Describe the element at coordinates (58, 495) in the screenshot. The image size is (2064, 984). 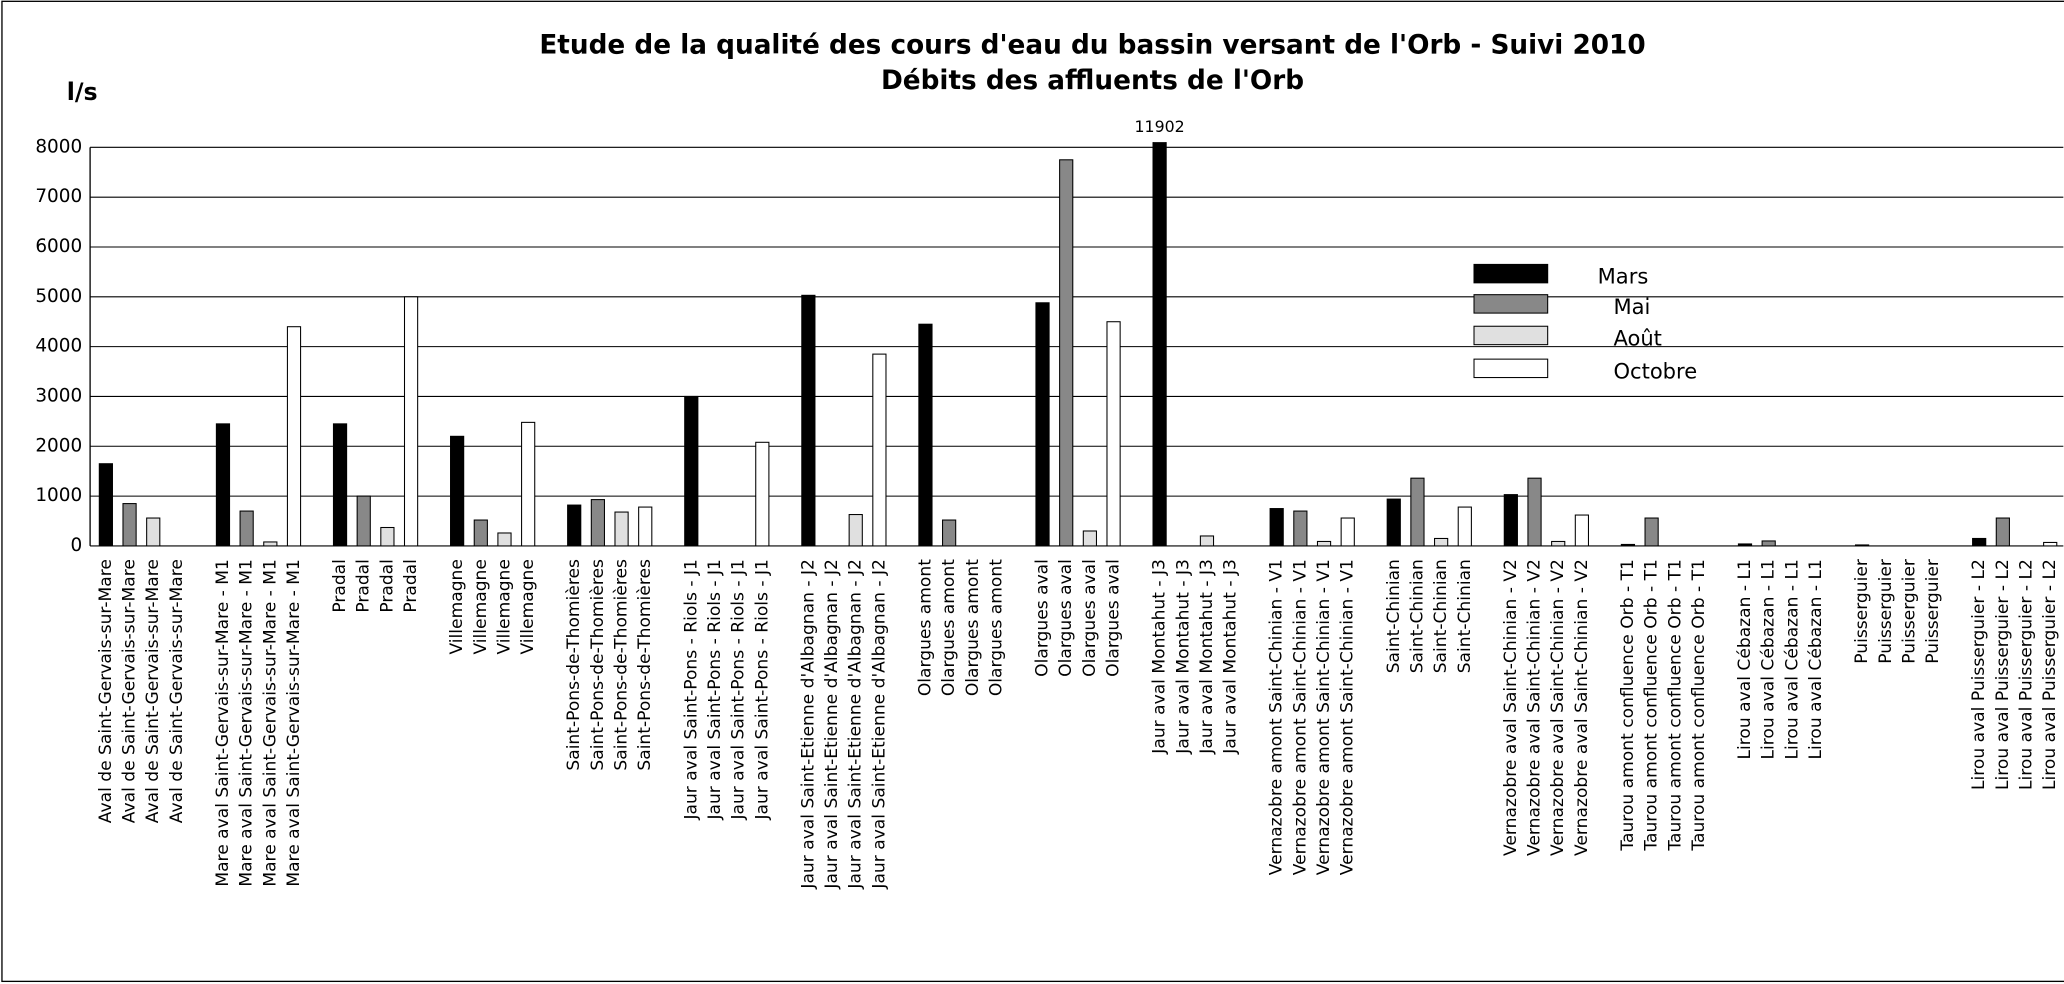
I see `y-tick-label: 1000` at that location.